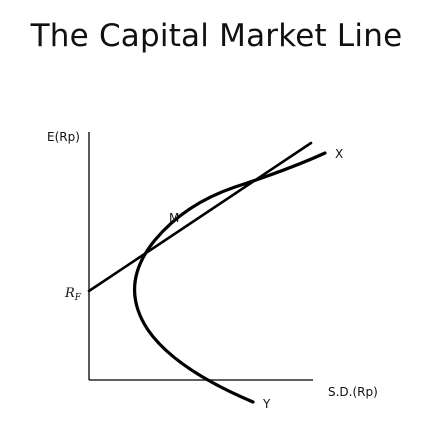 The image size is (433, 435). Describe the element at coordinates (69, 293) in the screenshot. I see `risk-free-rate-main: R` at that location.